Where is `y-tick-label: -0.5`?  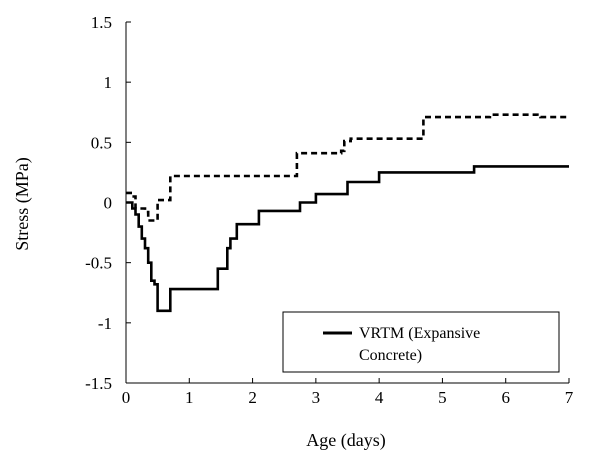 y-tick-label: -0.5 is located at coordinates (98, 263).